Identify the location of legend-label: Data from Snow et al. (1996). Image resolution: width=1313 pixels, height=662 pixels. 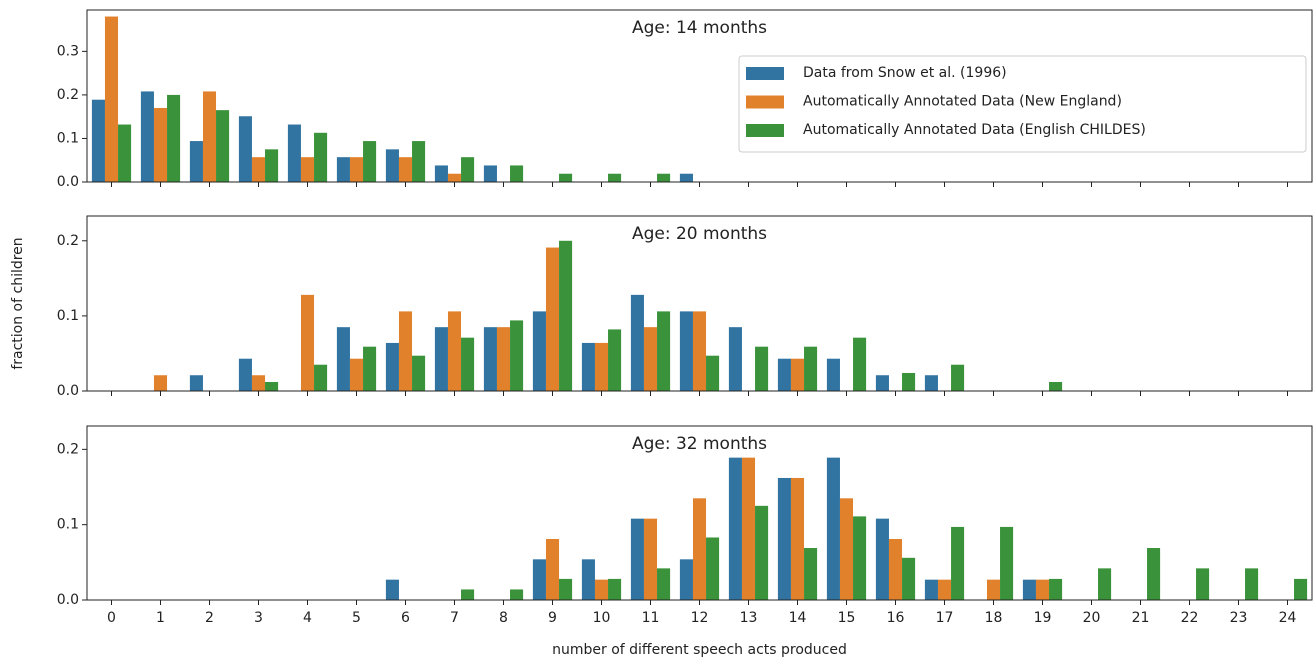
(905, 73).